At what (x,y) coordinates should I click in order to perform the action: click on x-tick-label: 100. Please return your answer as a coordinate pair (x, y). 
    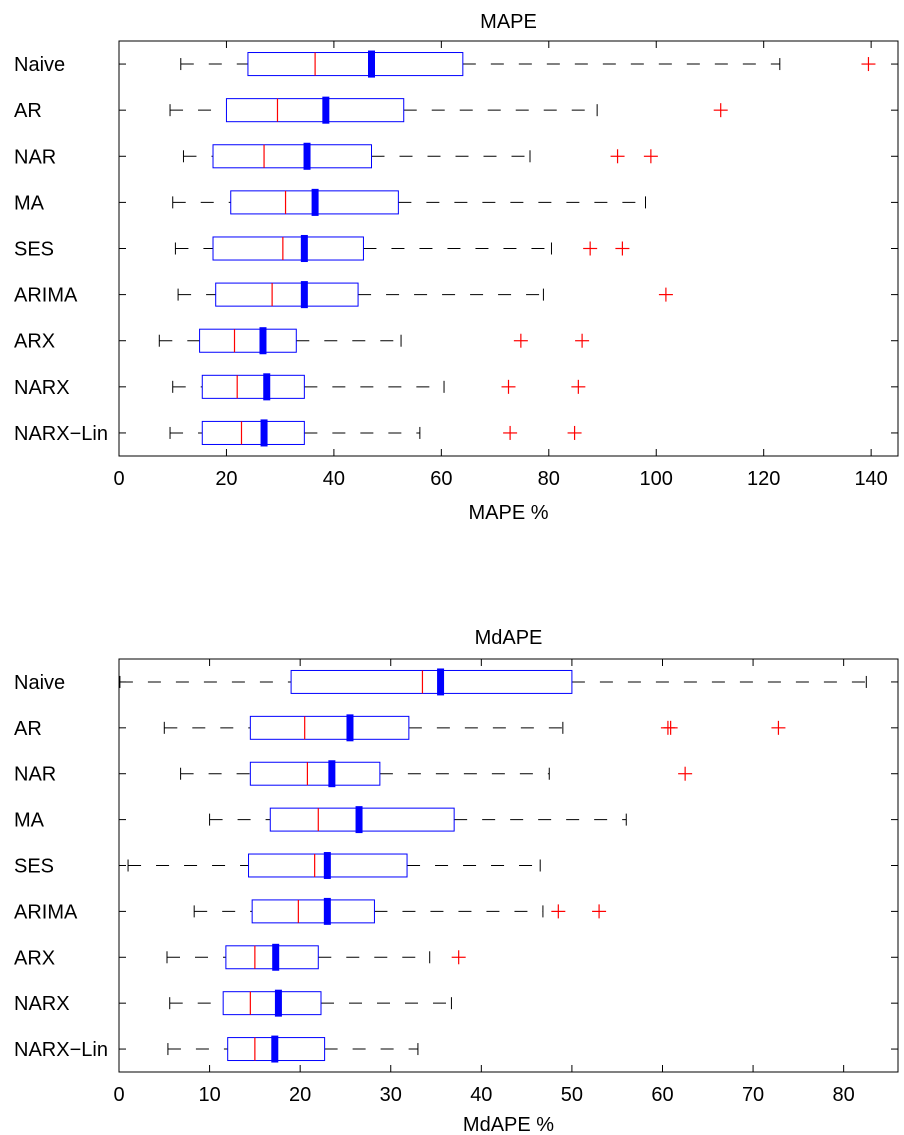
    Looking at the image, I should click on (656, 479).